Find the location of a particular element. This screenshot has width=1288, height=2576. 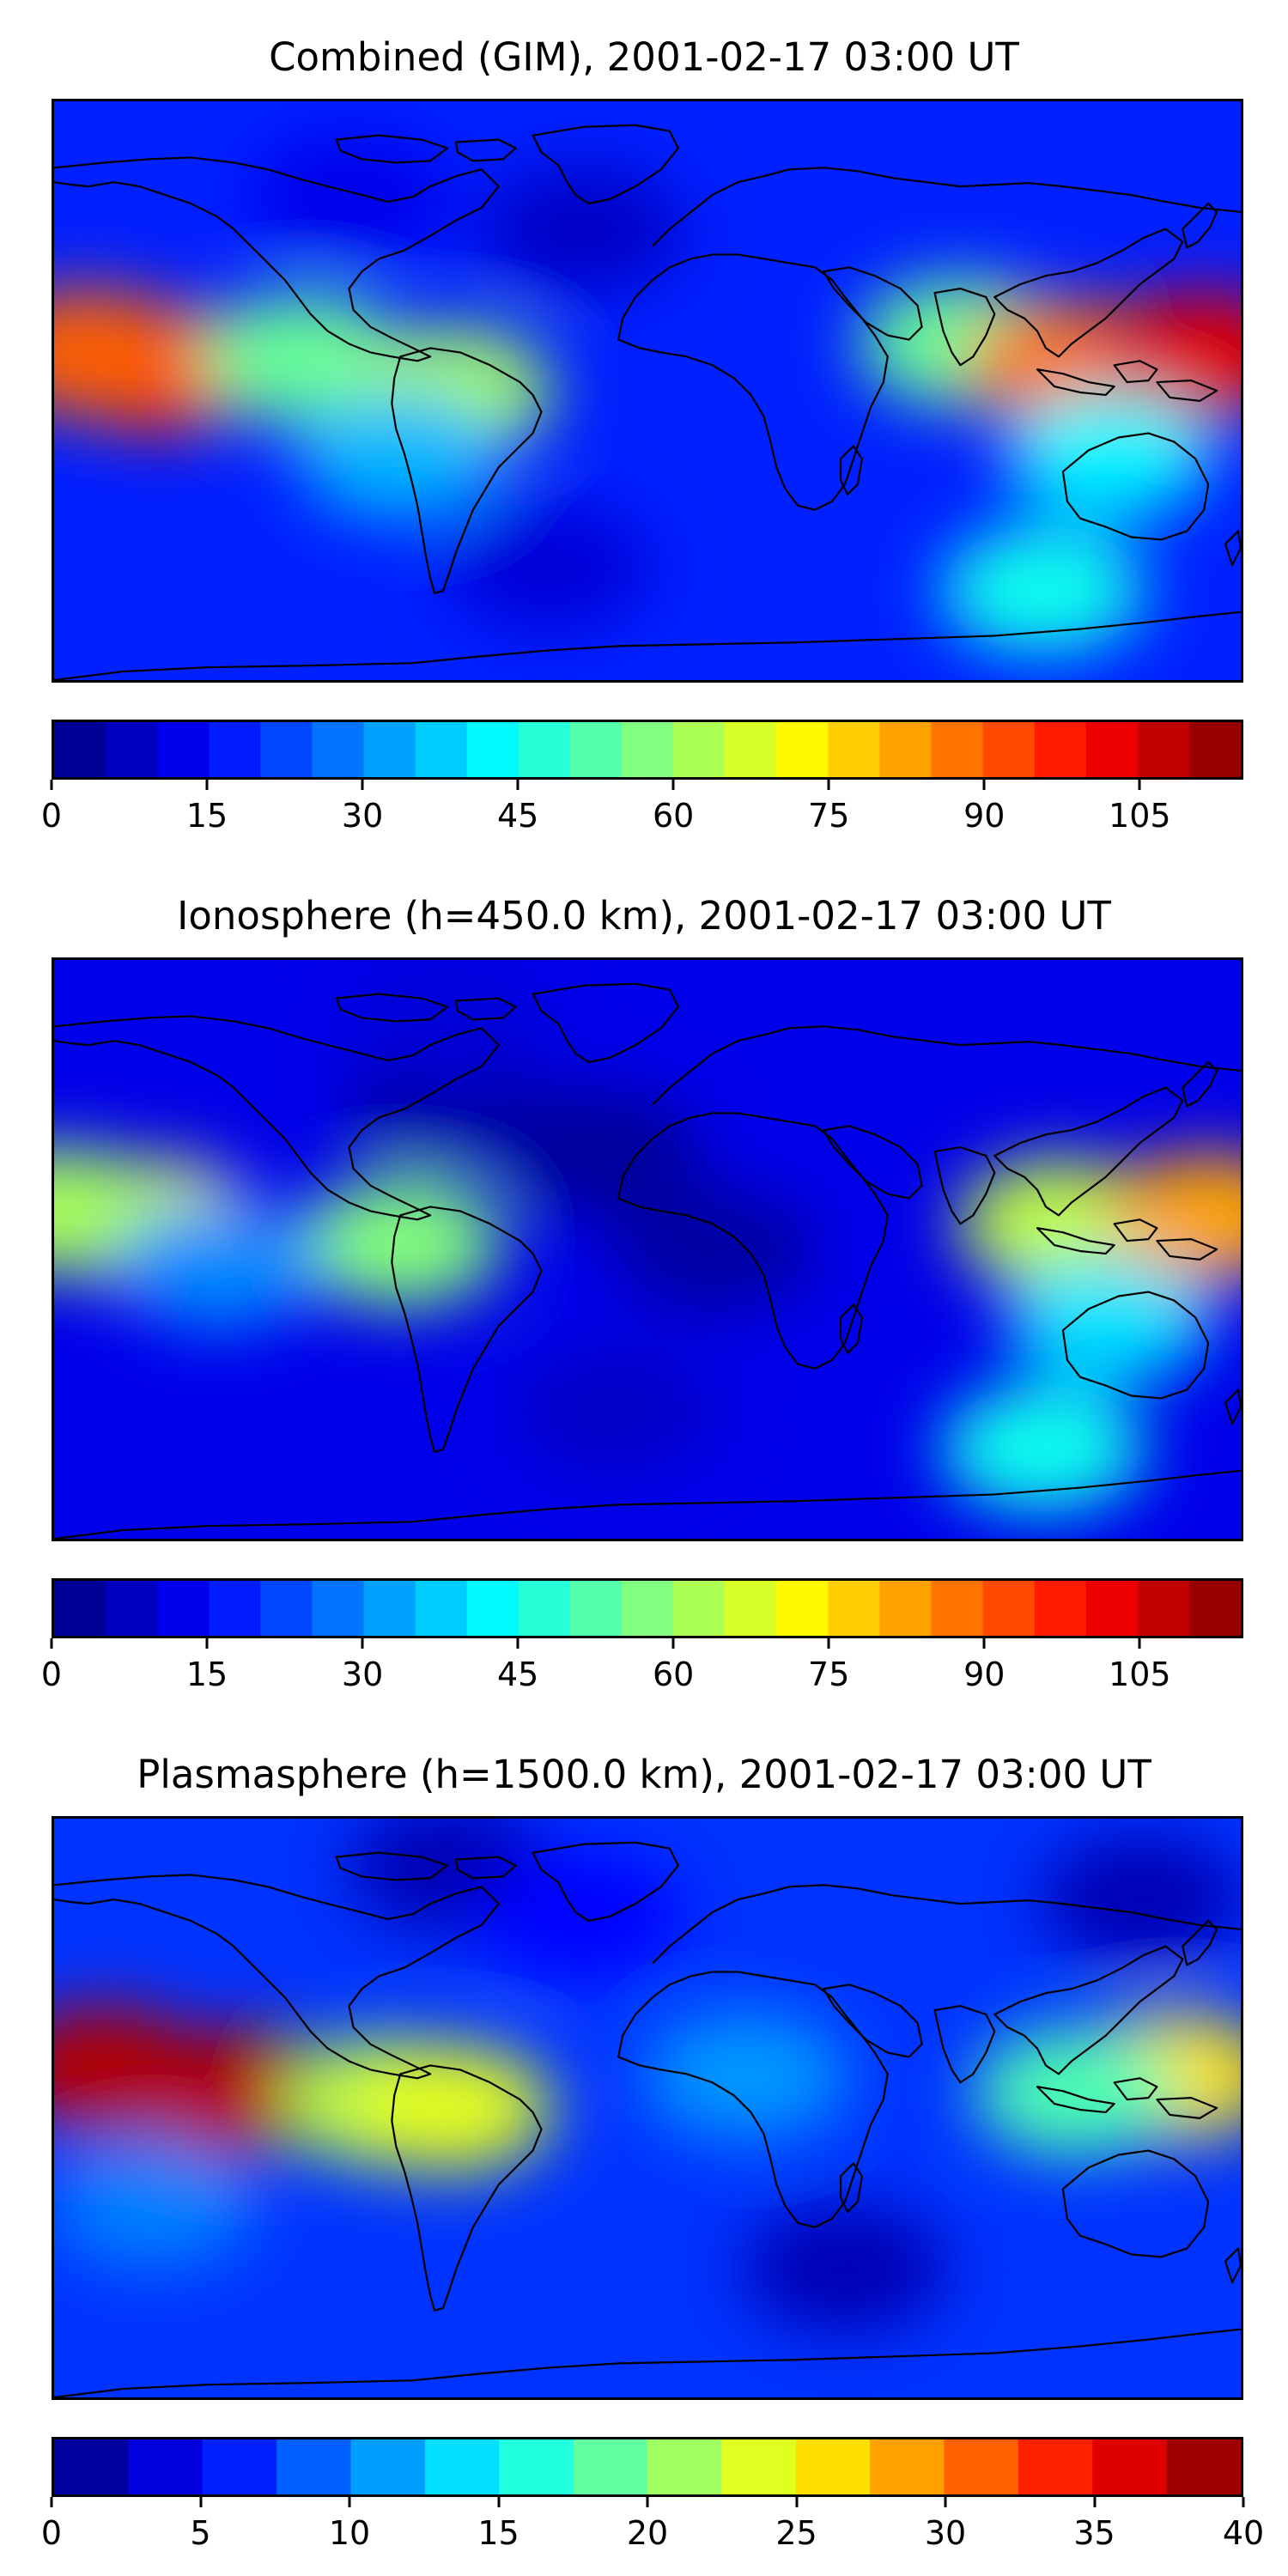

colorbar-tick-label: 90 is located at coordinates (984, 1675).